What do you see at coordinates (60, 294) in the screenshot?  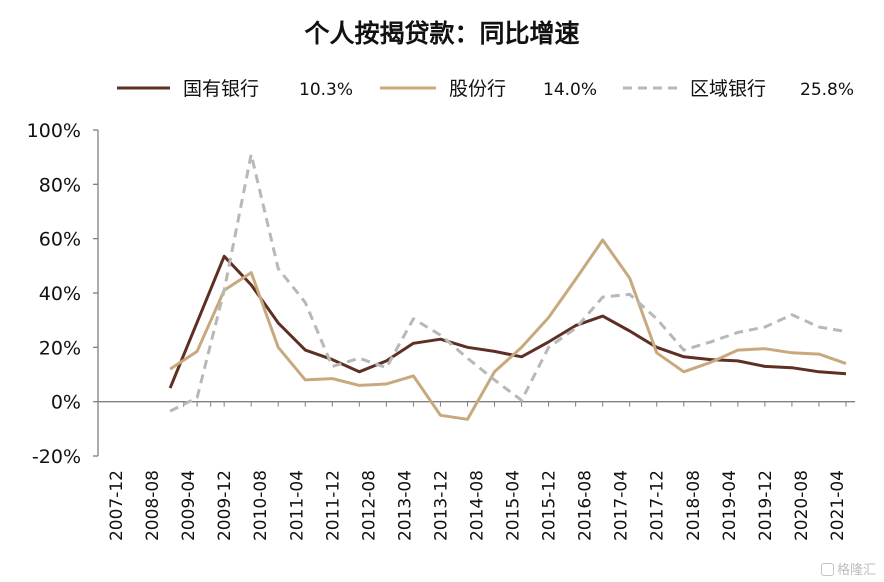 I see `y-tick-label: 40%` at bounding box center [60, 294].